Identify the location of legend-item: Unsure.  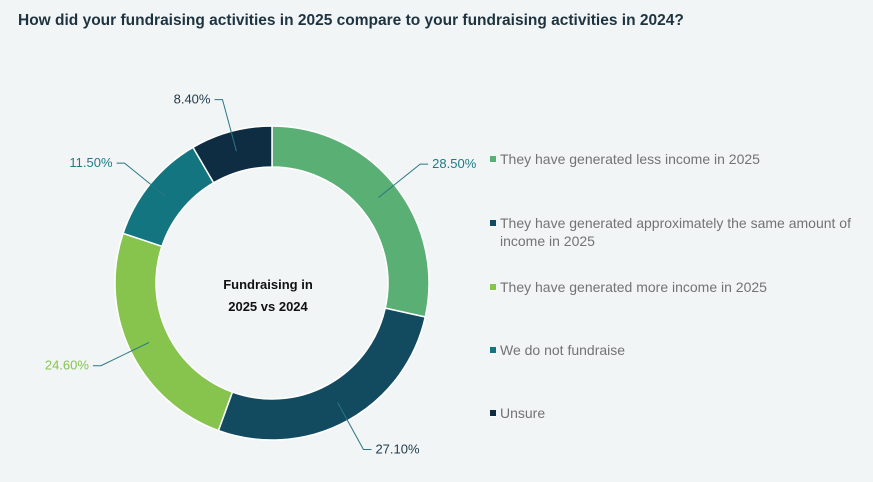
(517, 413).